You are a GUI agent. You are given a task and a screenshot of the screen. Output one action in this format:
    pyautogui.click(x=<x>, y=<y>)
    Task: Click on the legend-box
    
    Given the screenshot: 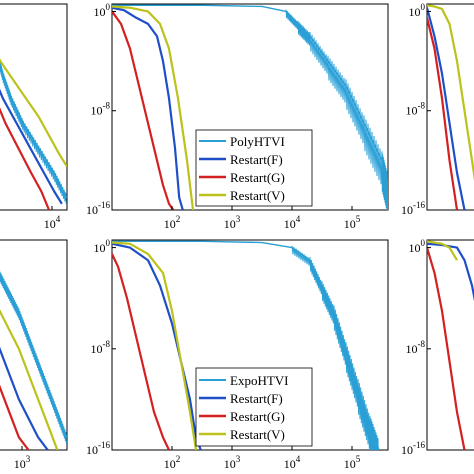 What is the action you would take?
    pyautogui.click(x=254, y=168)
    